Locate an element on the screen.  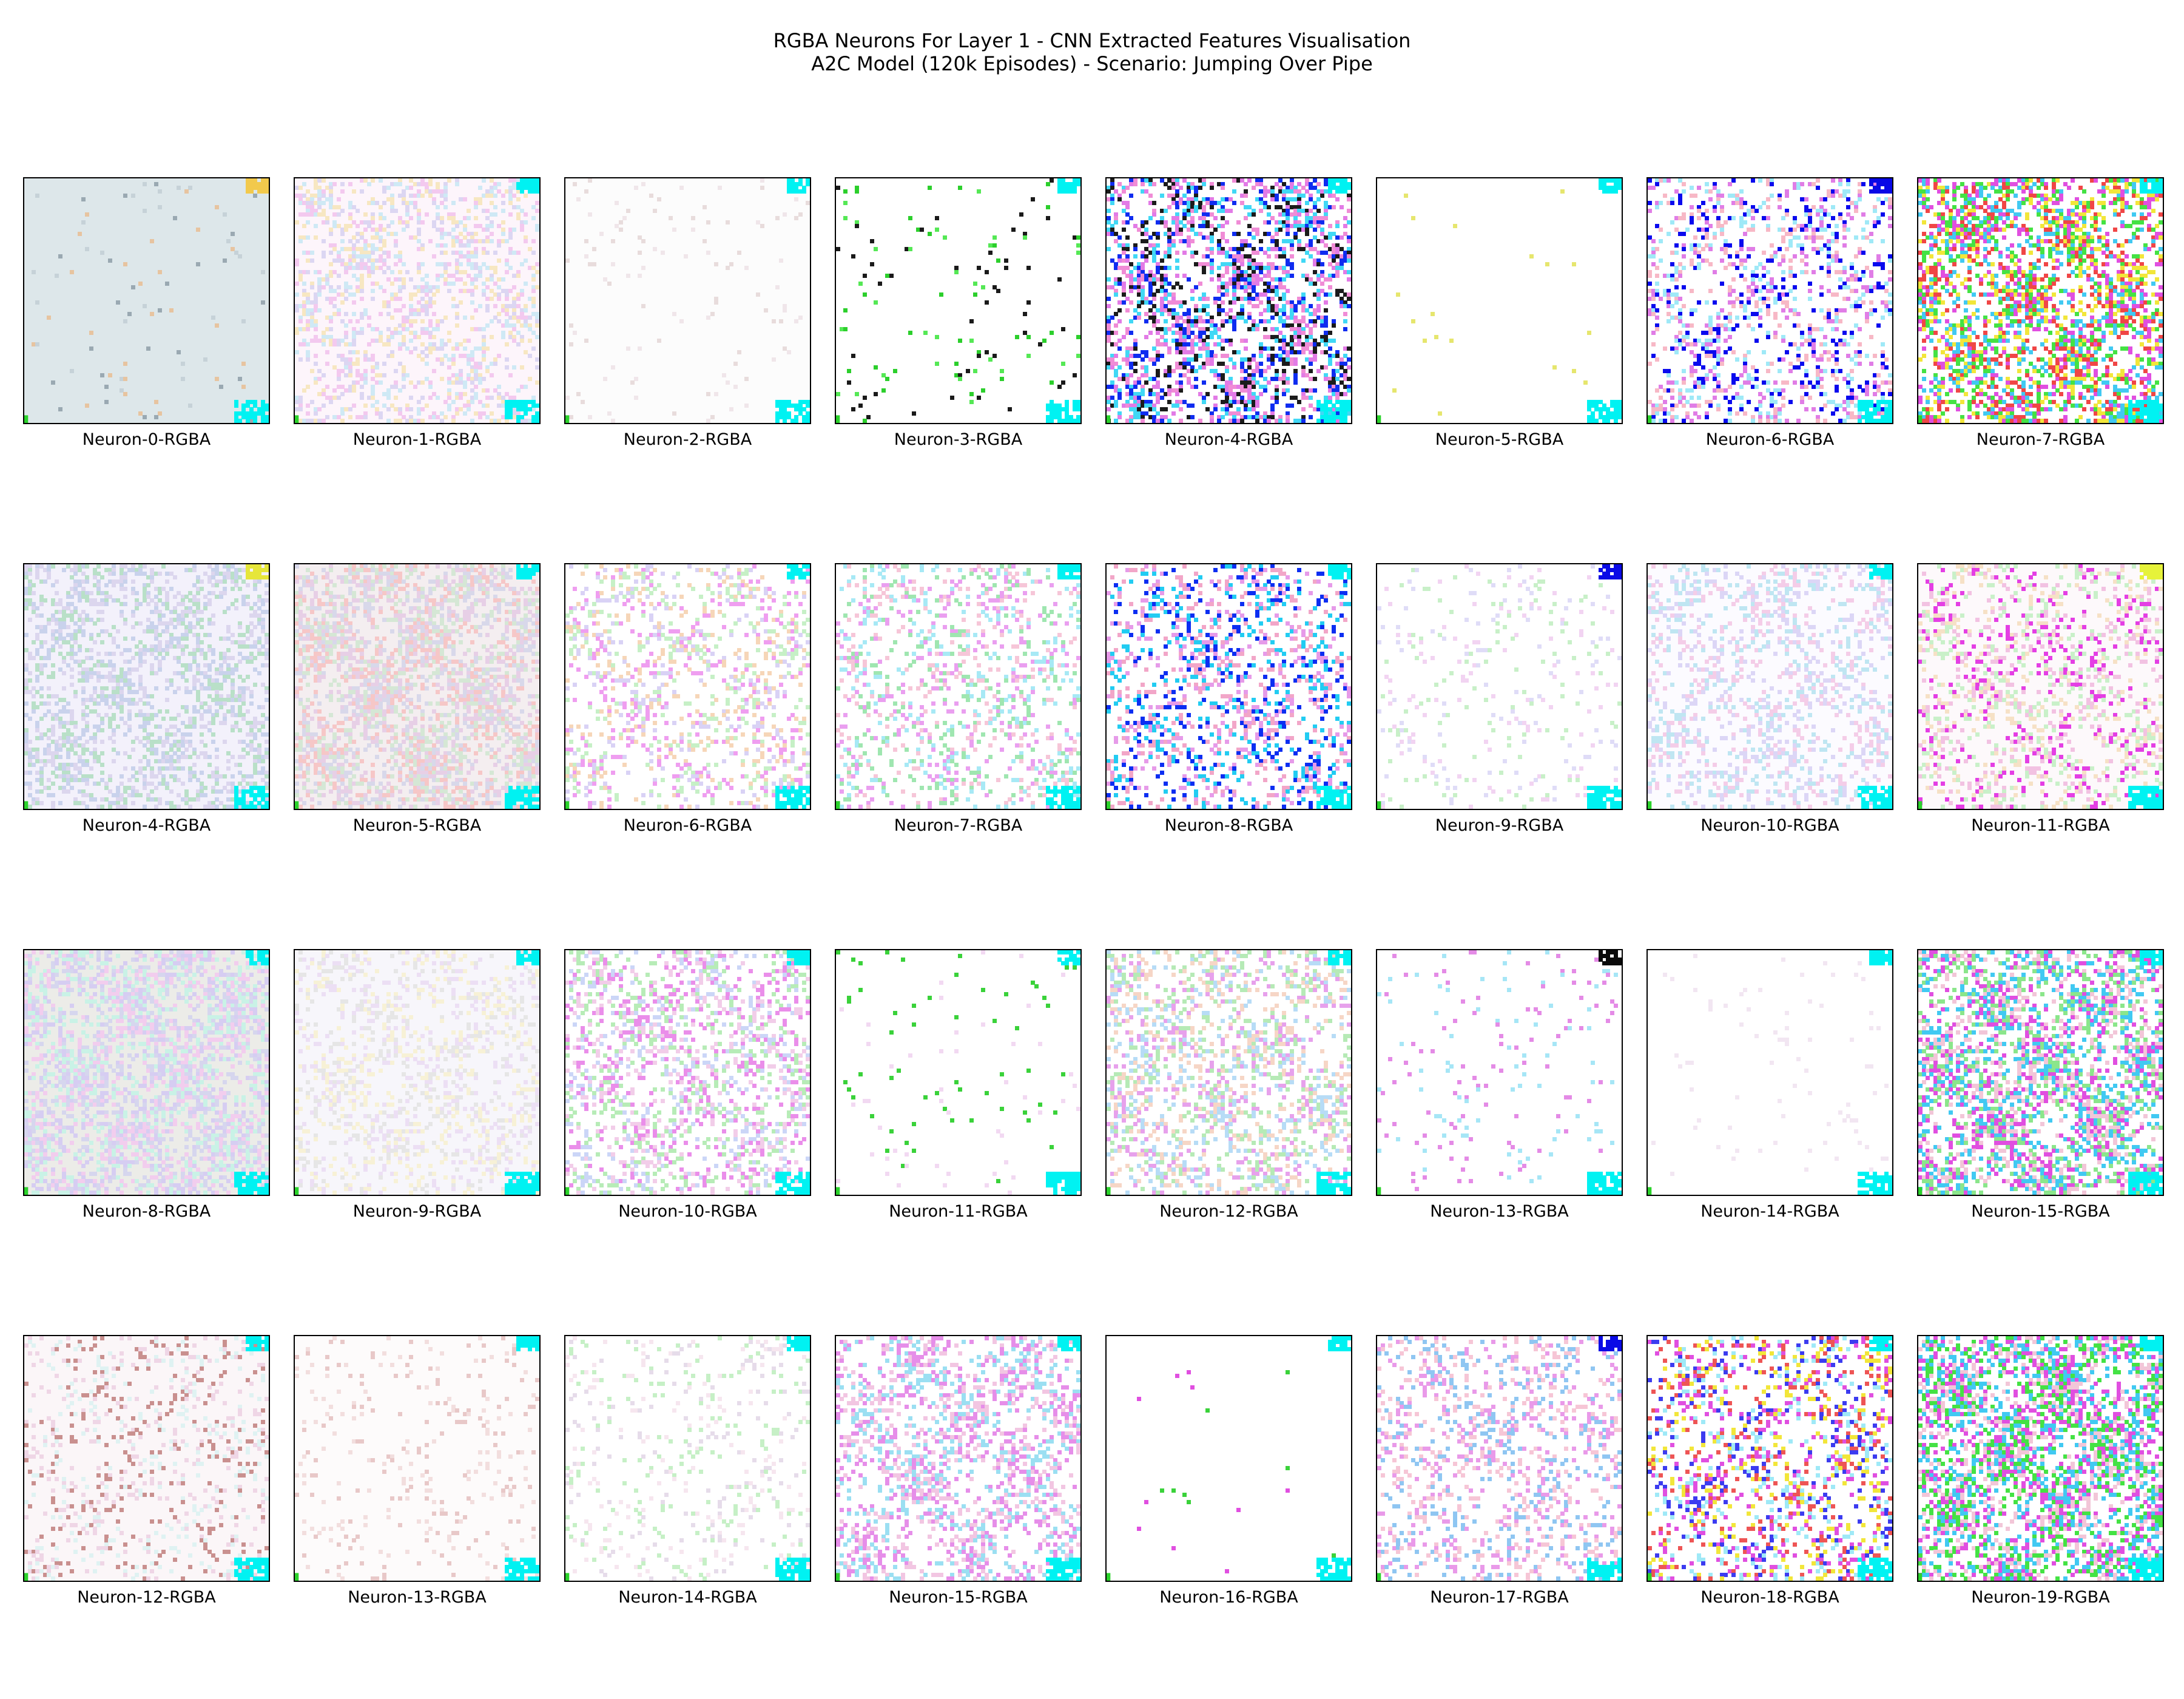
neuron-label: Neuron-5-RGBA is located at coordinates (1499, 439).